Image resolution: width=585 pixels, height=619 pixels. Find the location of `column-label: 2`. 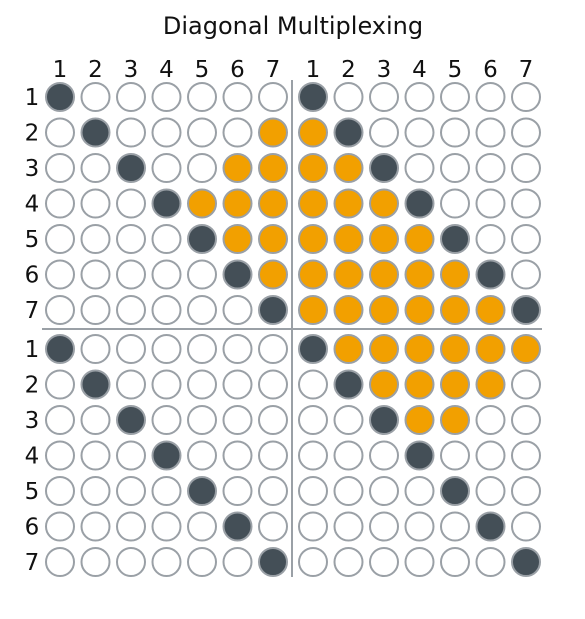

column-label: 2 is located at coordinates (95, 70).